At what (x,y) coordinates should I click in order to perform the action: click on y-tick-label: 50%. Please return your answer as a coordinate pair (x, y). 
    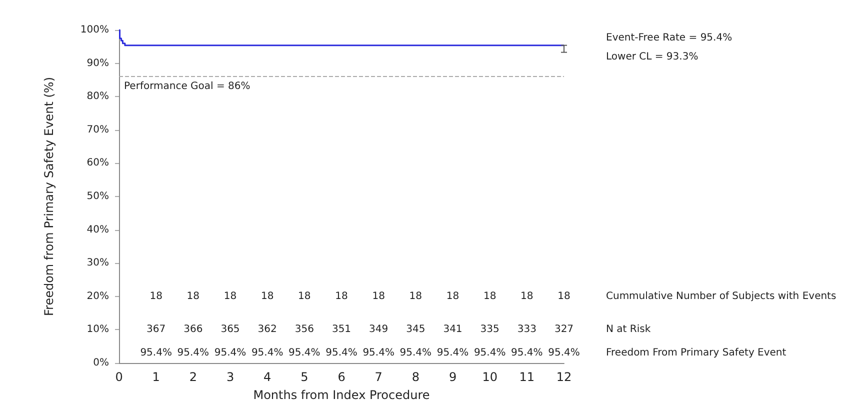
    Looking at the image, I should click on (97, 196).